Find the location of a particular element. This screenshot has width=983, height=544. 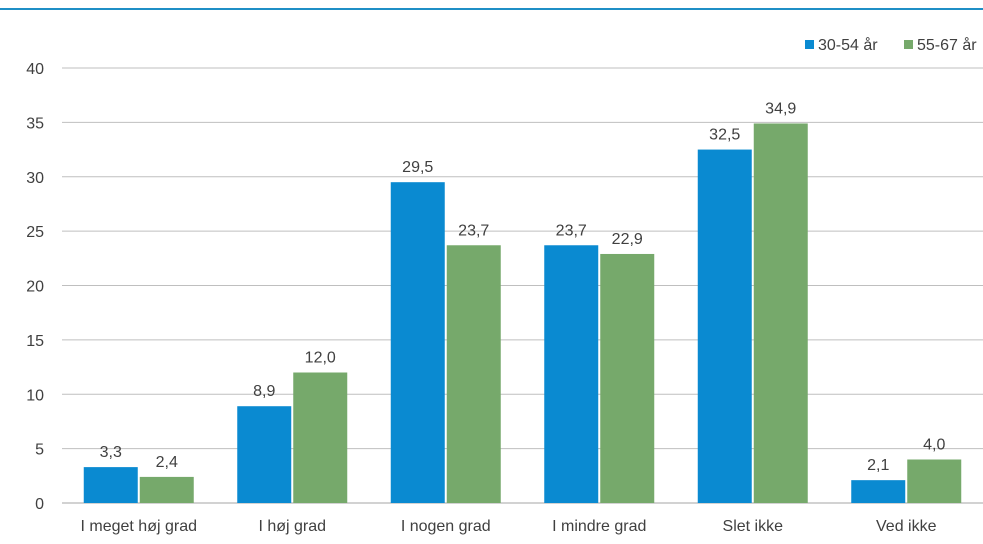

y-tick-label: 40 is located at coordinates (35, 69).